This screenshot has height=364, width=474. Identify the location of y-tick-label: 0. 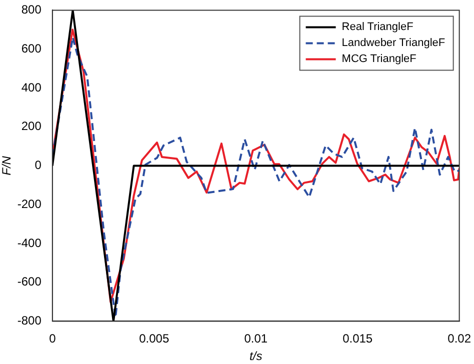
(38, 165).